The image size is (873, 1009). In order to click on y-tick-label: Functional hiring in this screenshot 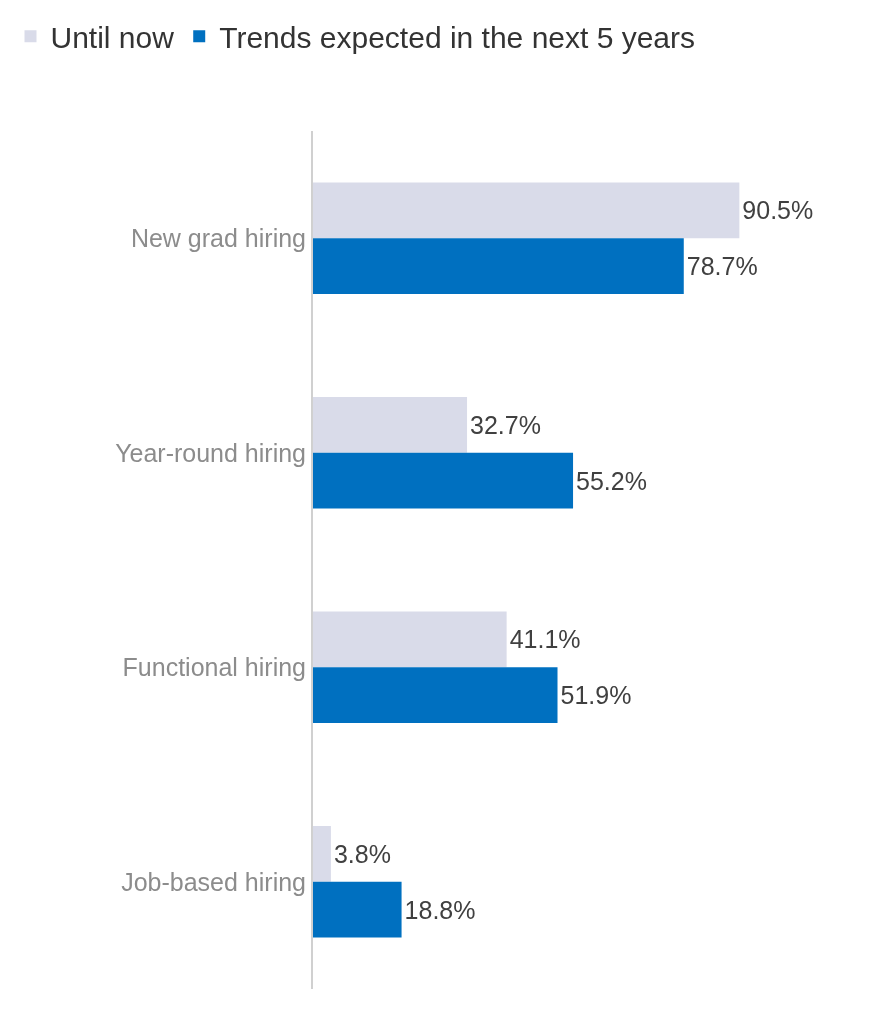, I will do `click(214, 667)`.